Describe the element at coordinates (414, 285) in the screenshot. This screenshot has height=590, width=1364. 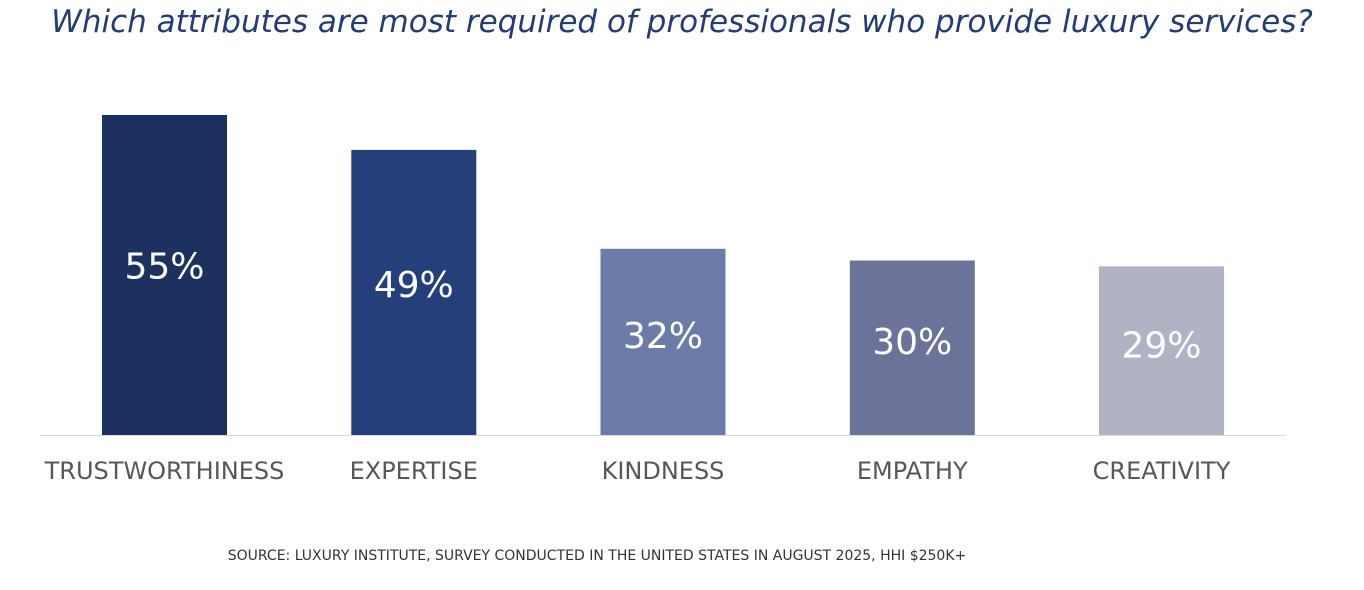
I see `bar-value-label: 49%` at that location.